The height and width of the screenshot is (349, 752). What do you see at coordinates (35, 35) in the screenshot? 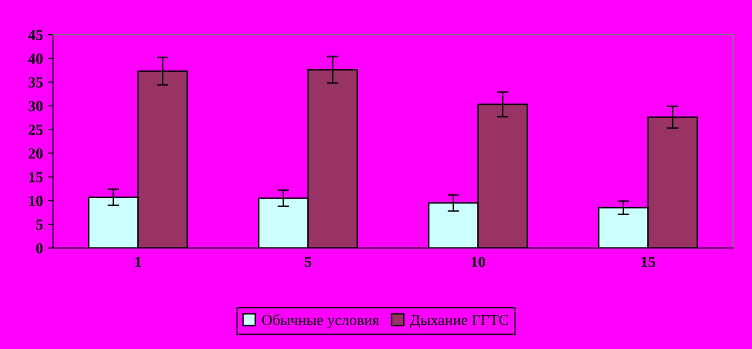
I see `y-tick-label: 45` at bounding box center [35, 35].